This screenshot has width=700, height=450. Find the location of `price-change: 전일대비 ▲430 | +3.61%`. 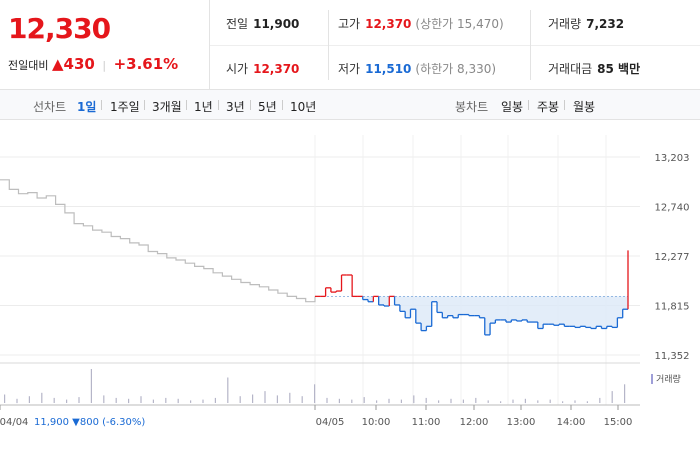

price-change: 전일대비 ▲430 | +3.61% is located at coordinates (93, 64).